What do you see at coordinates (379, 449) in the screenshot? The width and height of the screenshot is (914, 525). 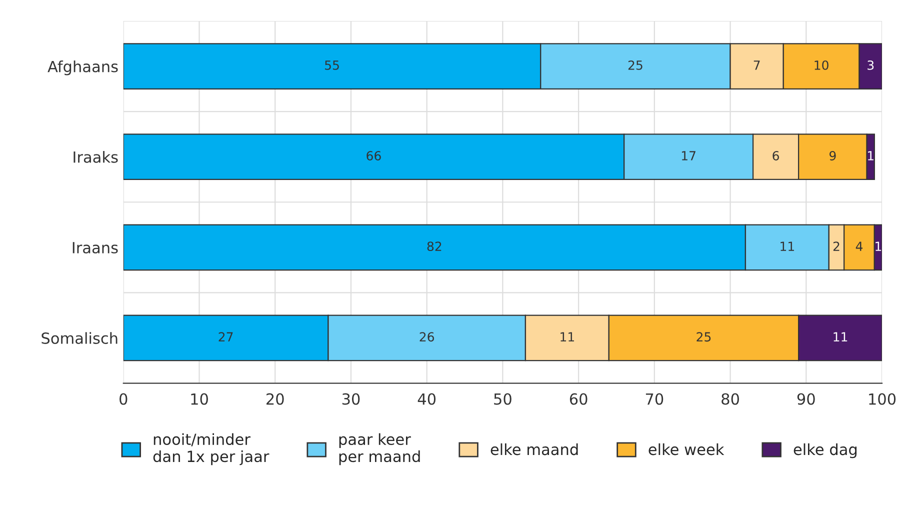 I see `legend-label: paar keer per maand` at bounding box center [379, 449].